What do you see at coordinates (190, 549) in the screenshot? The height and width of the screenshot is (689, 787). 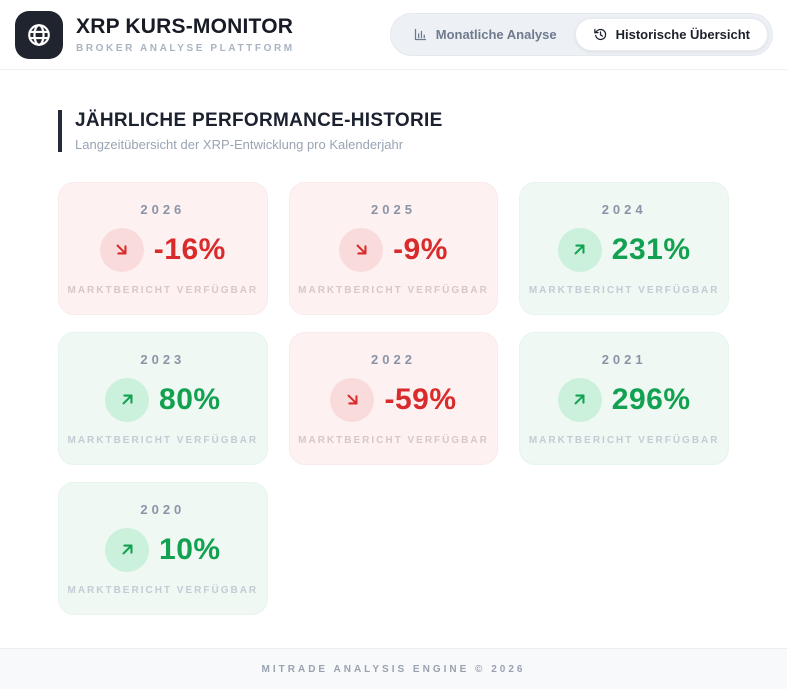 I see `card-percentage: 10%` at bounding box center [190, 549].